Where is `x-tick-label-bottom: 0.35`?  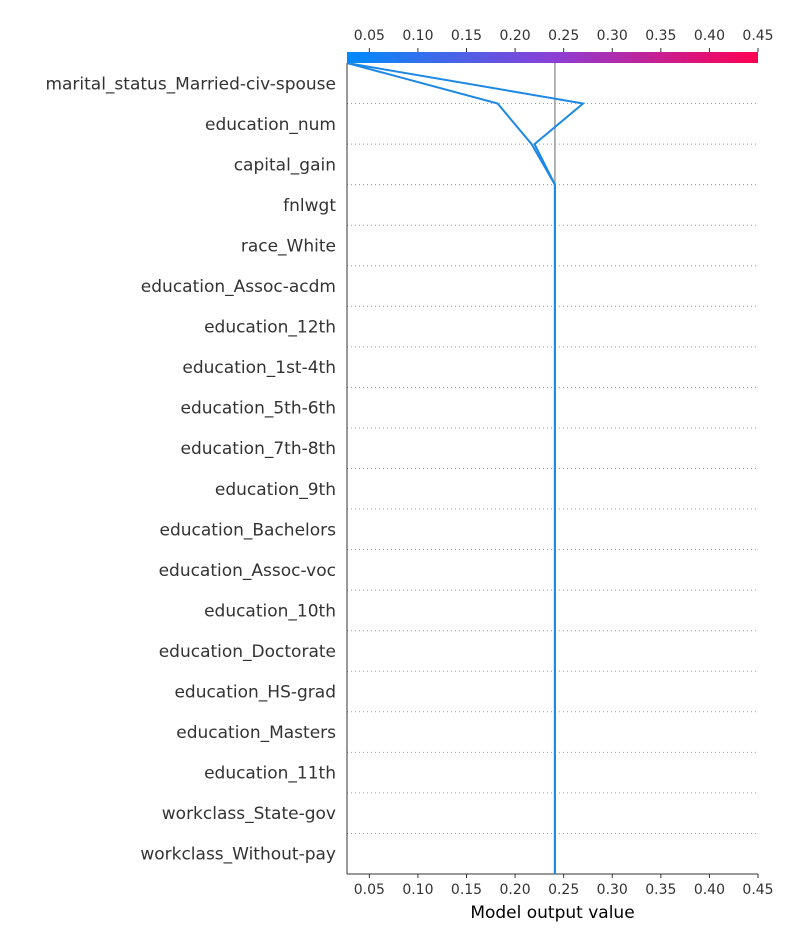 x-tick-label-bottom: 0.35 is located at coordinates (660, 890).